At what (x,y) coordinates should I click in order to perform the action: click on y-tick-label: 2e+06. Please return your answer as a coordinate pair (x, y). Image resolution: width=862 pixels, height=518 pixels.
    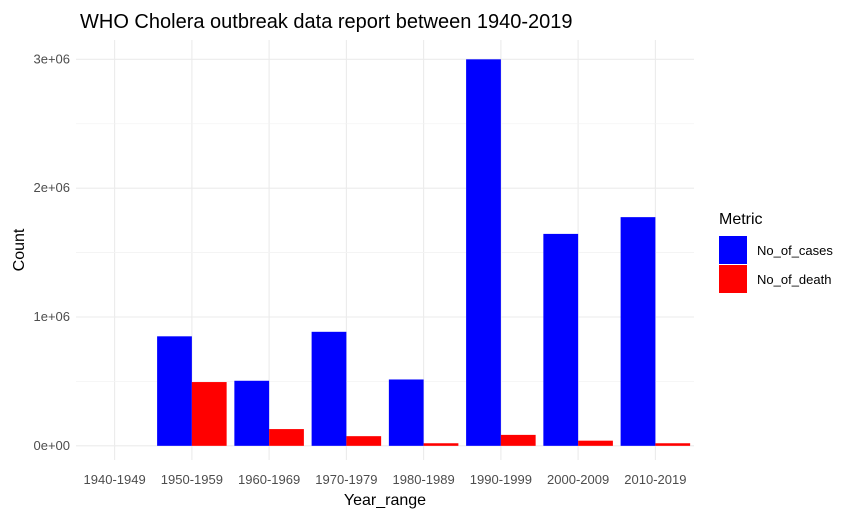
    Looking at the image, I should click on (51, 187).